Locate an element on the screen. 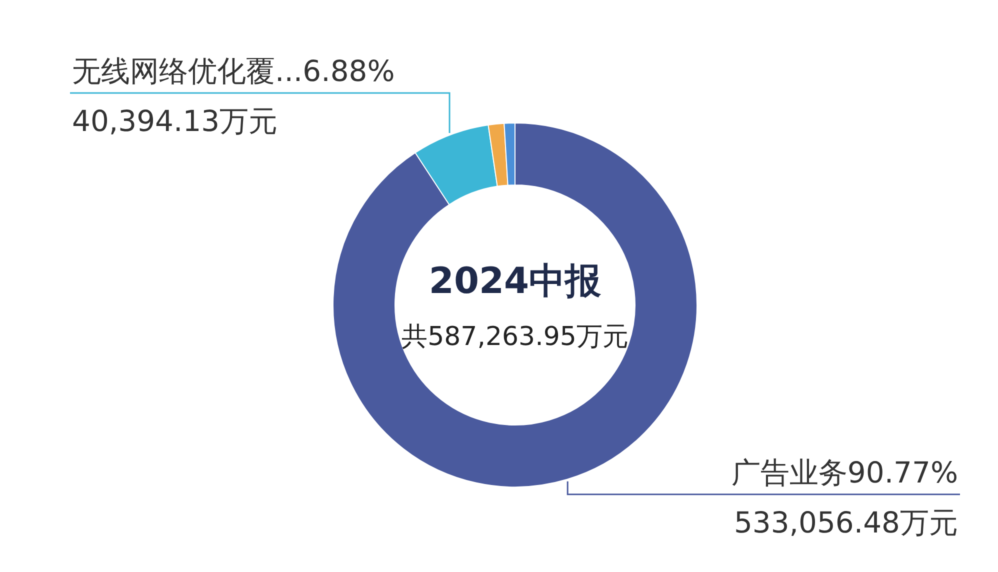  text: 40,394.13万元 is located at coordinates (175, 121).